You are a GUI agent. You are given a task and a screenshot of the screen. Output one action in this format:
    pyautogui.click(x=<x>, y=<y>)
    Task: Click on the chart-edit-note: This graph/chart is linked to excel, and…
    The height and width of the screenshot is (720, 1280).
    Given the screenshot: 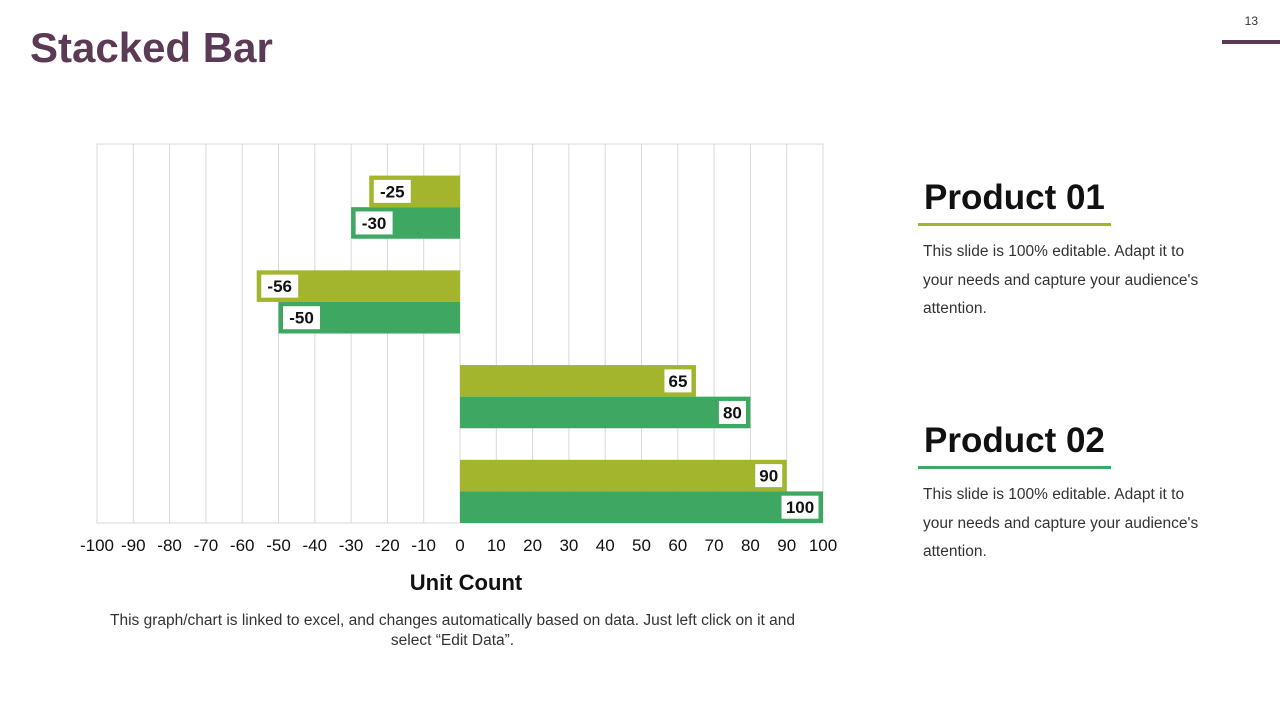 What is the action you would take?
    pyautogui.click(x=452, y=630)
    